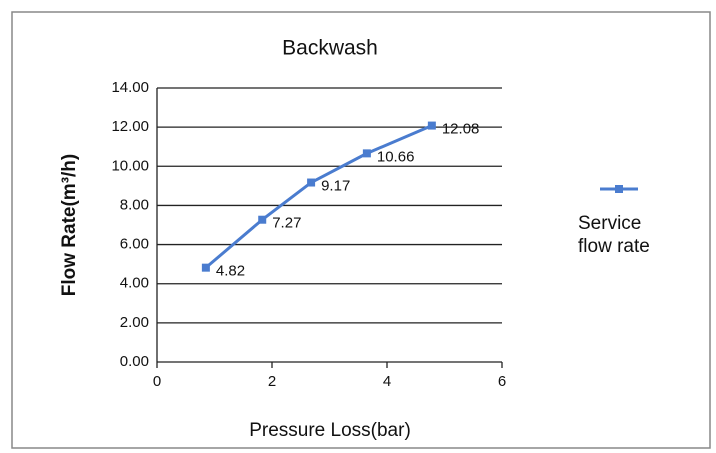 The height and width of the screenshot is (453, 716). What do you see at coordinates (502, 381) in the screenshot?
I see `x-tick-label: 6` at bounding box center [502, 381].